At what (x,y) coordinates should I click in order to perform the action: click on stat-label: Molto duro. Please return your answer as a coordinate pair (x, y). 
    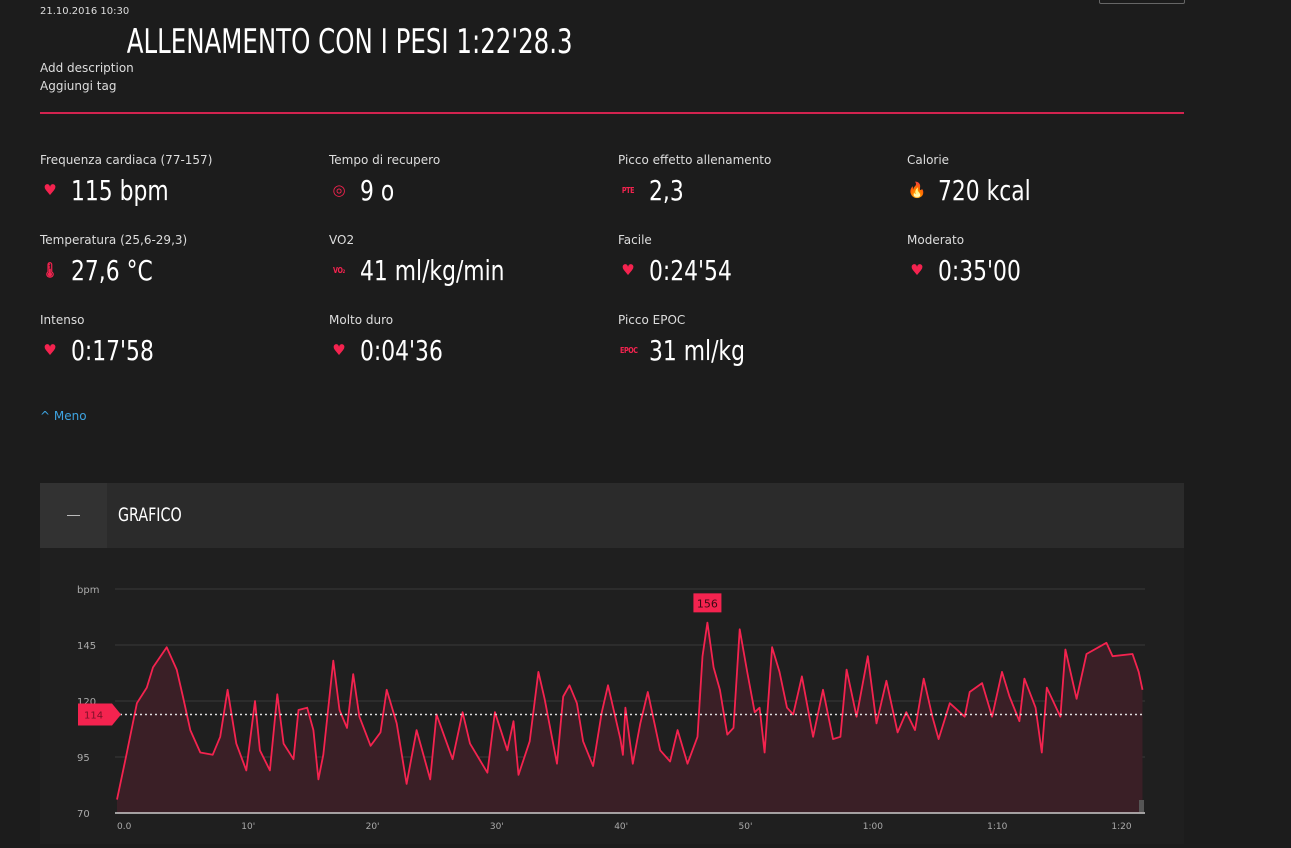
    Looking at the image, I should click on (361, 320).